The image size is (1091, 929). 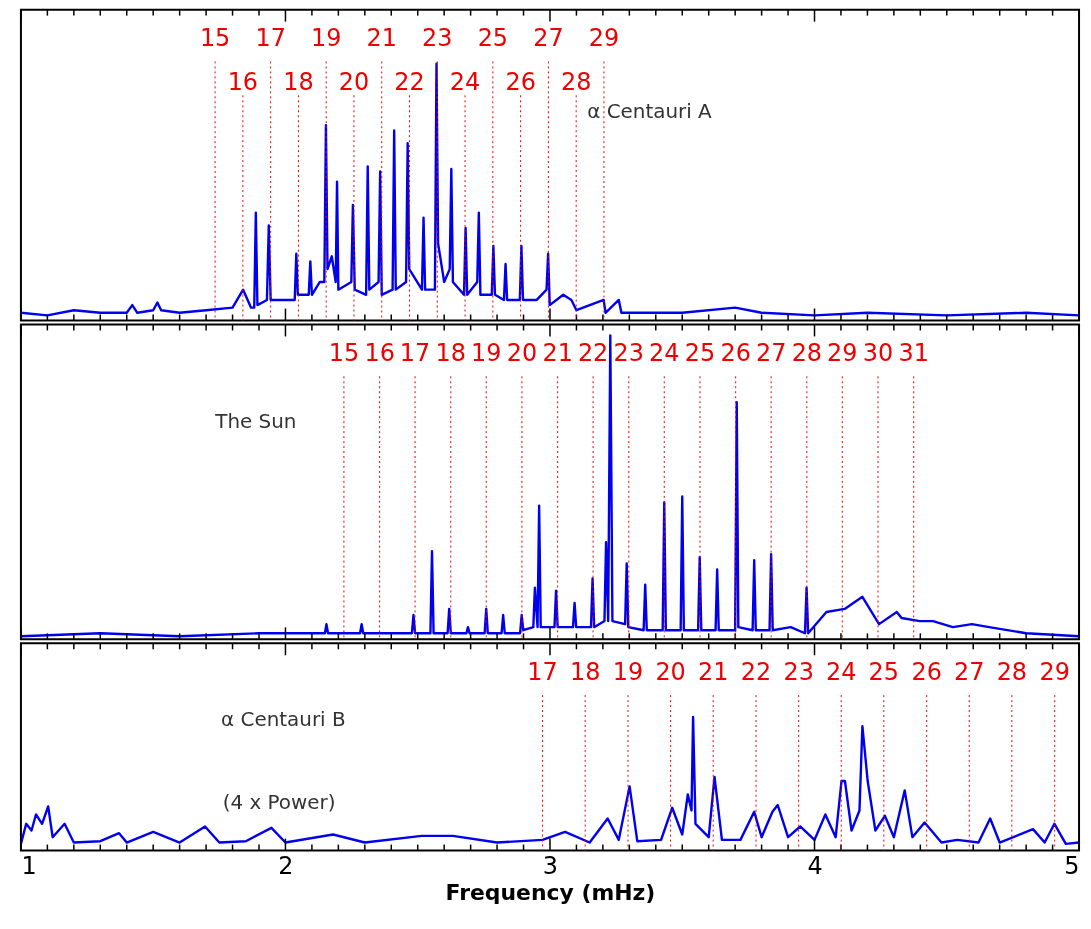 What do you see at coordinates (841, 672) in the screenshot?
I see `text: 24` at bounding box center [841, 672].